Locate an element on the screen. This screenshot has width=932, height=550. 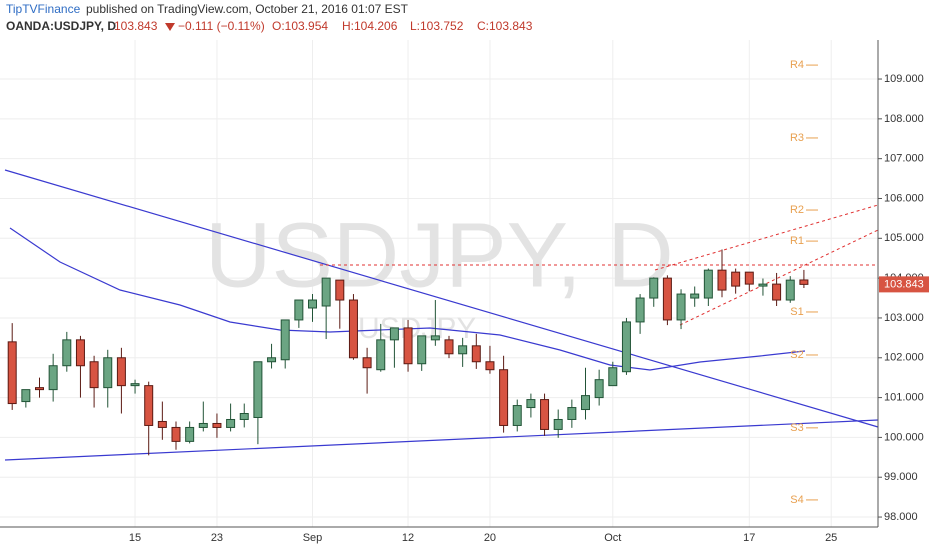
y-tick-label: 107.000 is located at coordinates (904, 159).